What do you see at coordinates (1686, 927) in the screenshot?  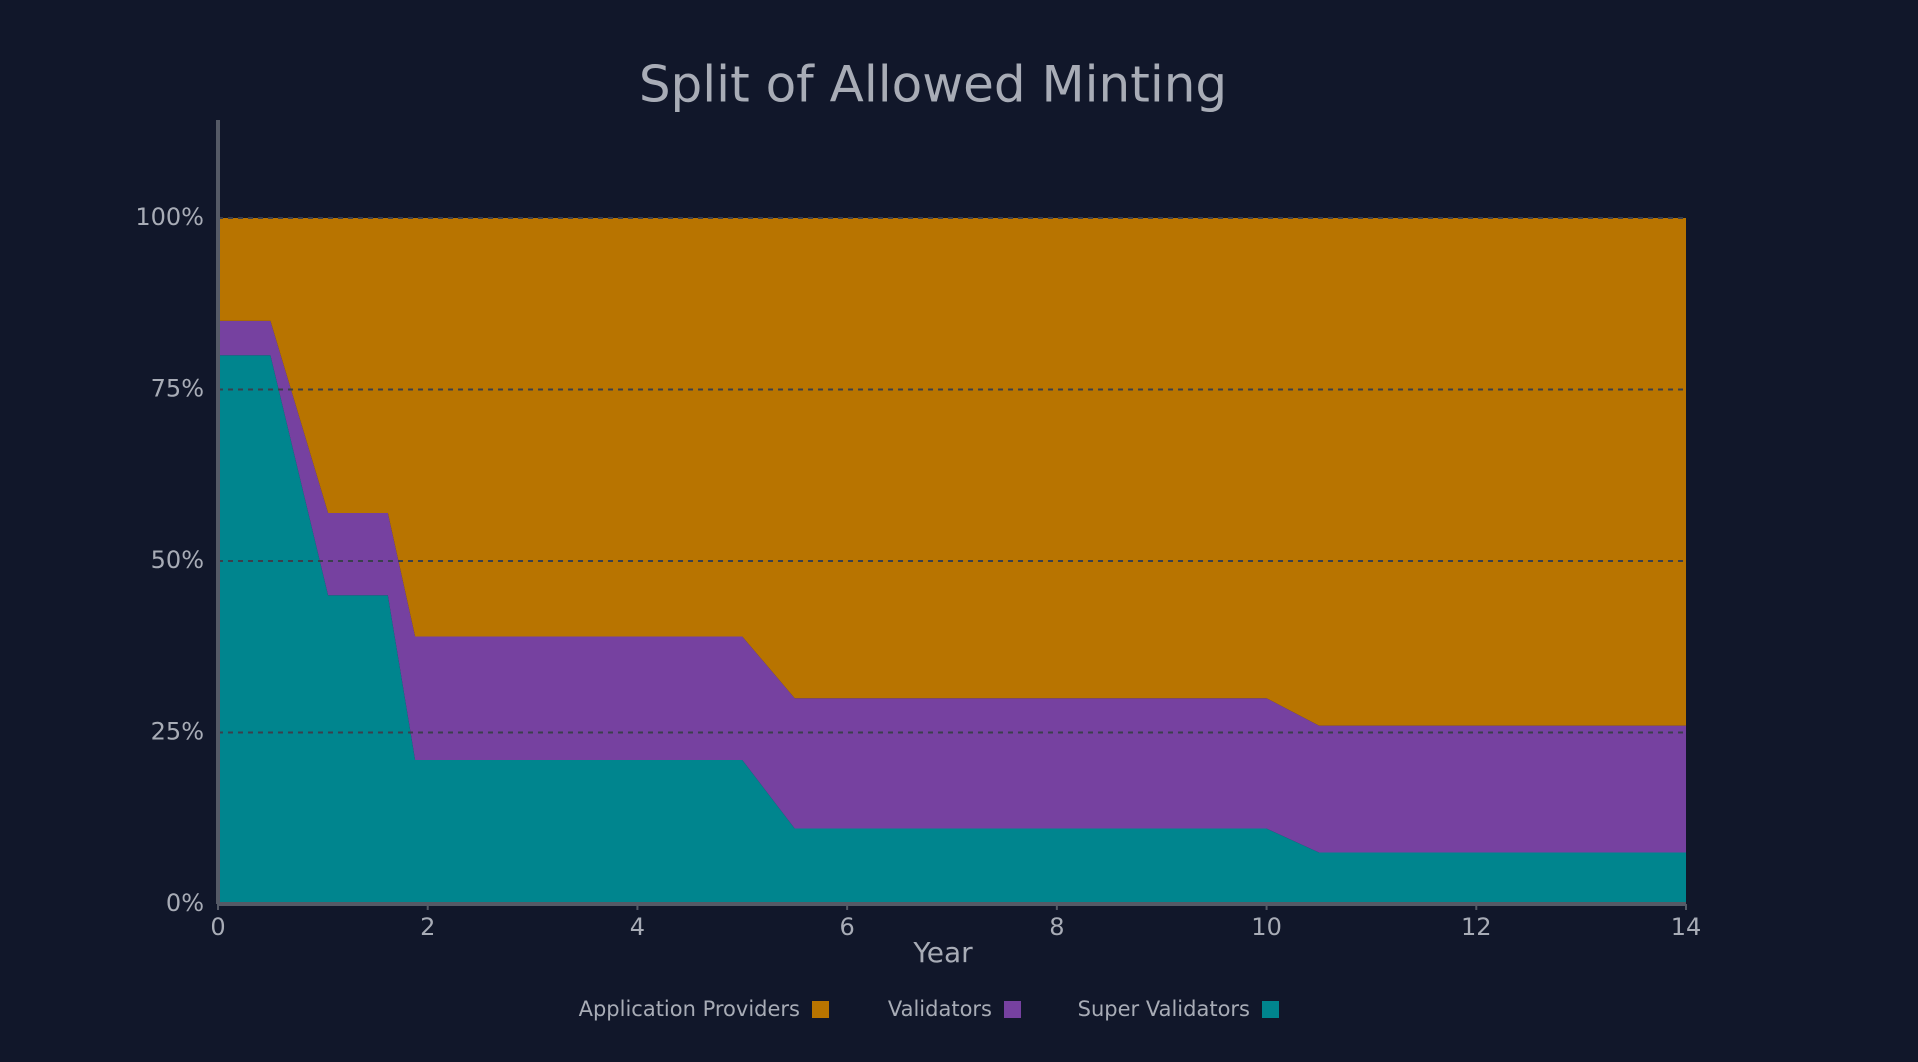 I see `x-tick-label: 14` at bounding box center [1686, 927].